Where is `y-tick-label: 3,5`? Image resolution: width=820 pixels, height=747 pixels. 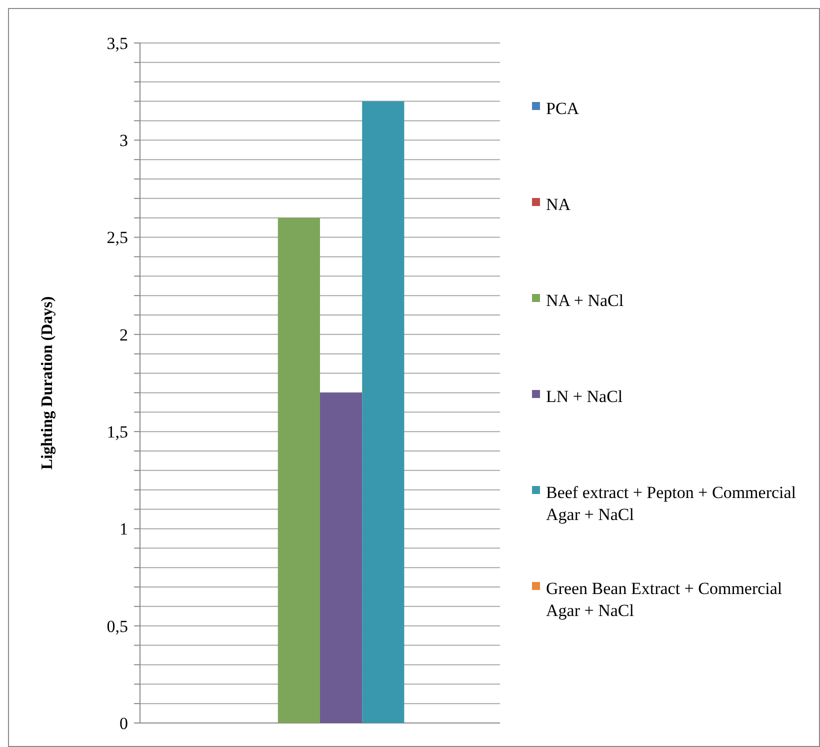 y-tick-label: 3,5 is located at coordinates (117, 43).